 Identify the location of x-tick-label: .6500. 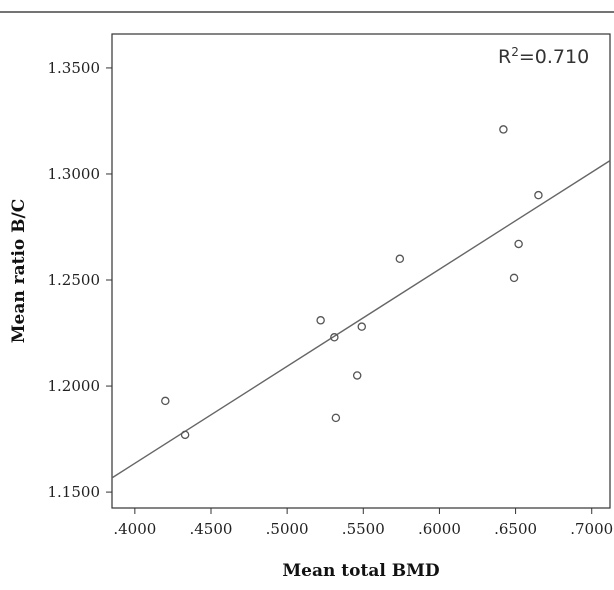
(515, 529).